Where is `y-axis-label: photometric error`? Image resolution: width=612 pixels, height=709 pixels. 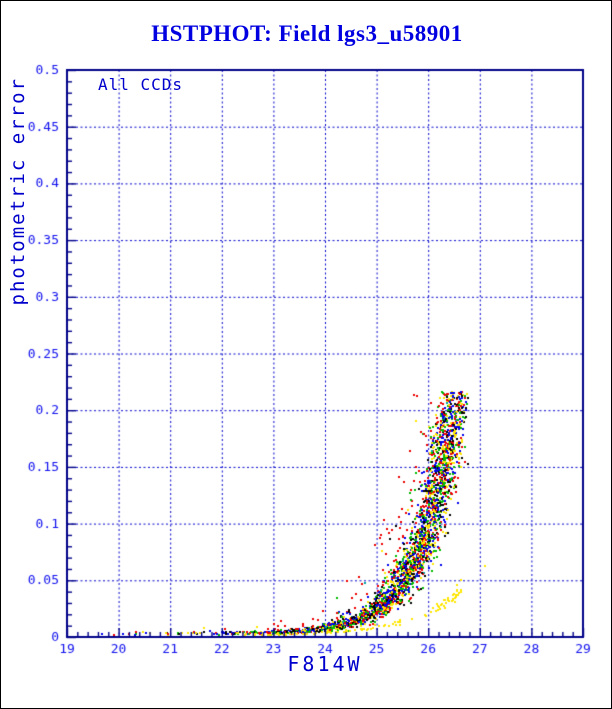 y-axis-label: photometric error is located at coordinates (18, 191).